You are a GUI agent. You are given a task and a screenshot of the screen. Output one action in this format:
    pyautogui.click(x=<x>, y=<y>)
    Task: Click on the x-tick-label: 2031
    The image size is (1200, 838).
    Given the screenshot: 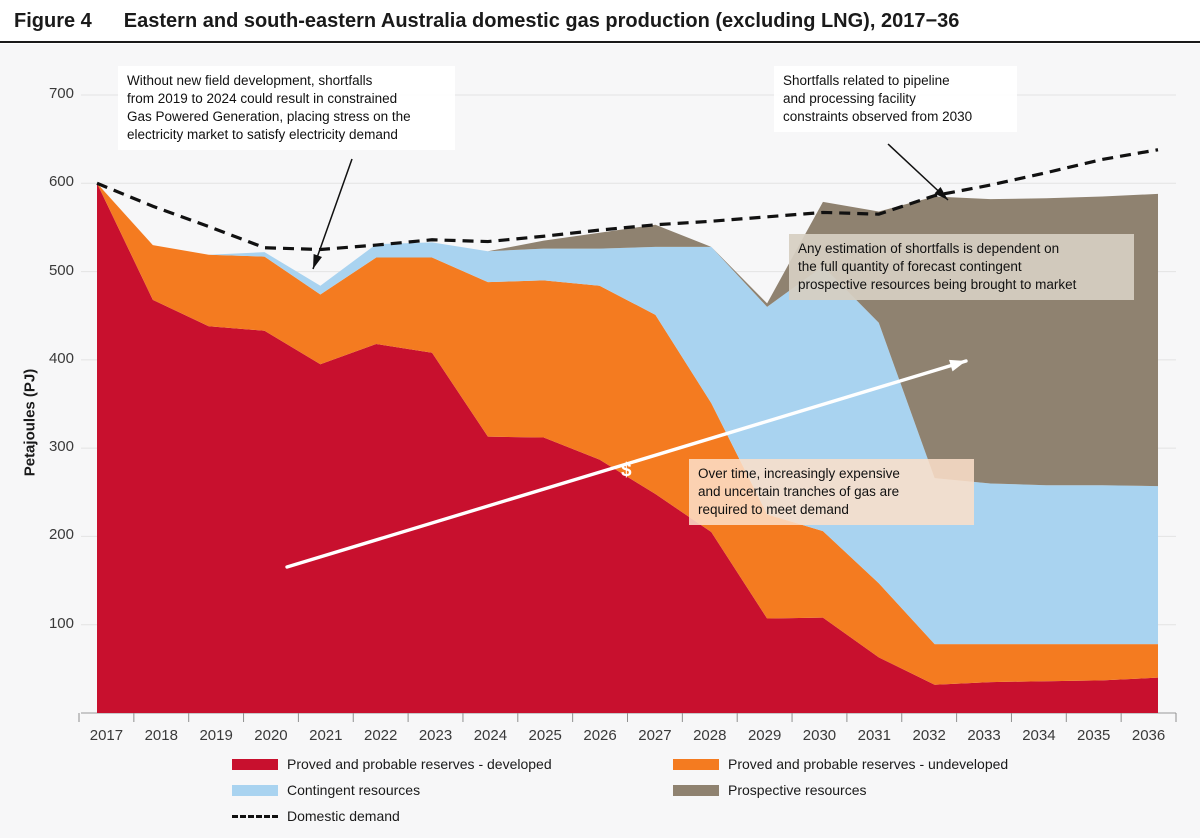 What is the action you would take?
    pyautogui.click(x=874, y=735)
    